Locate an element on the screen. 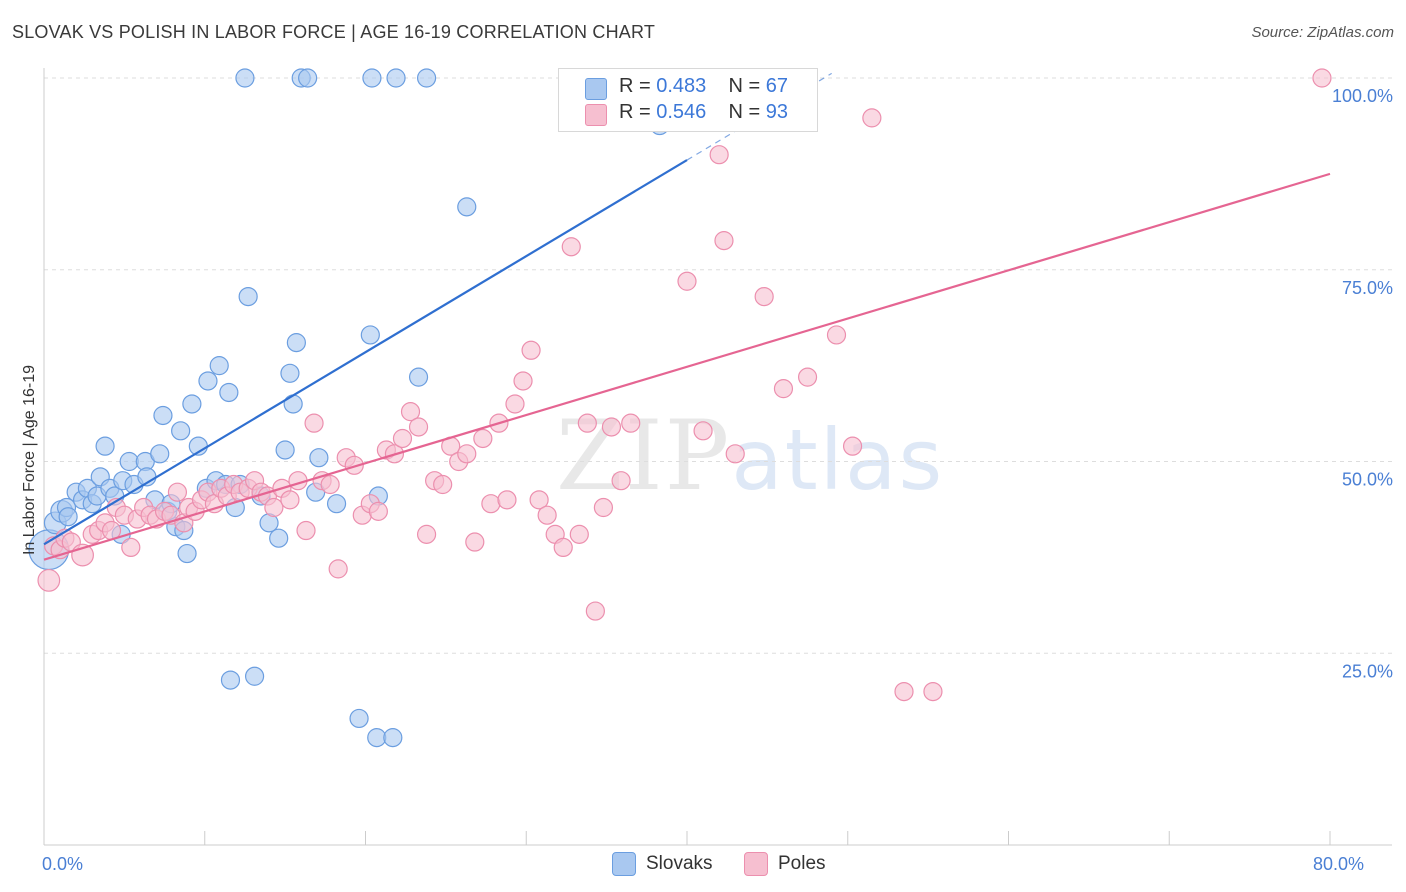 Image resolution: width=1406 pixels, height=892 pixels. legend-swatch-slovaks is located at coordinates (624, 864).